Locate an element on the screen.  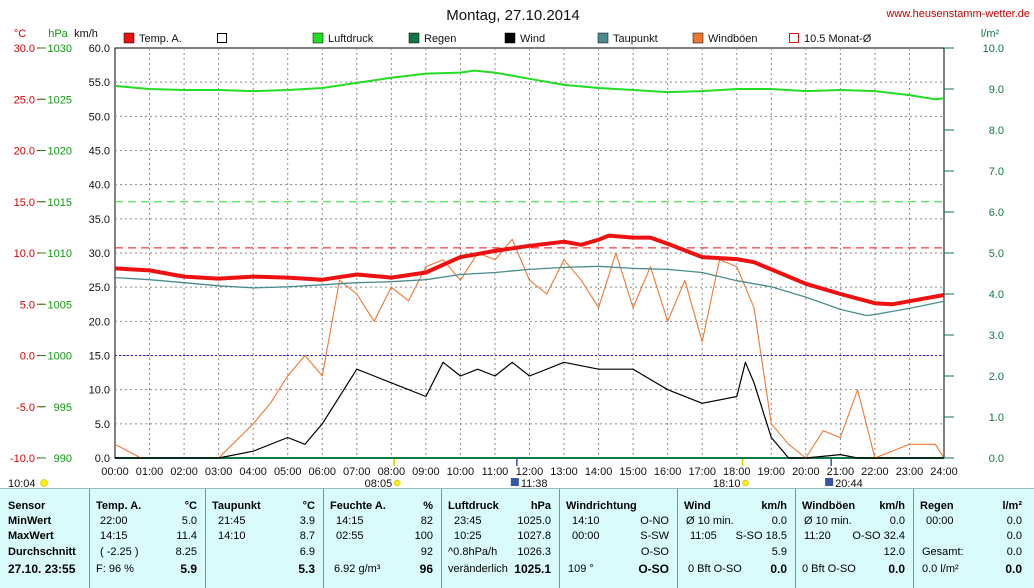
windrichtung-max-time: 00:00 is located at coordinates (586, 536).